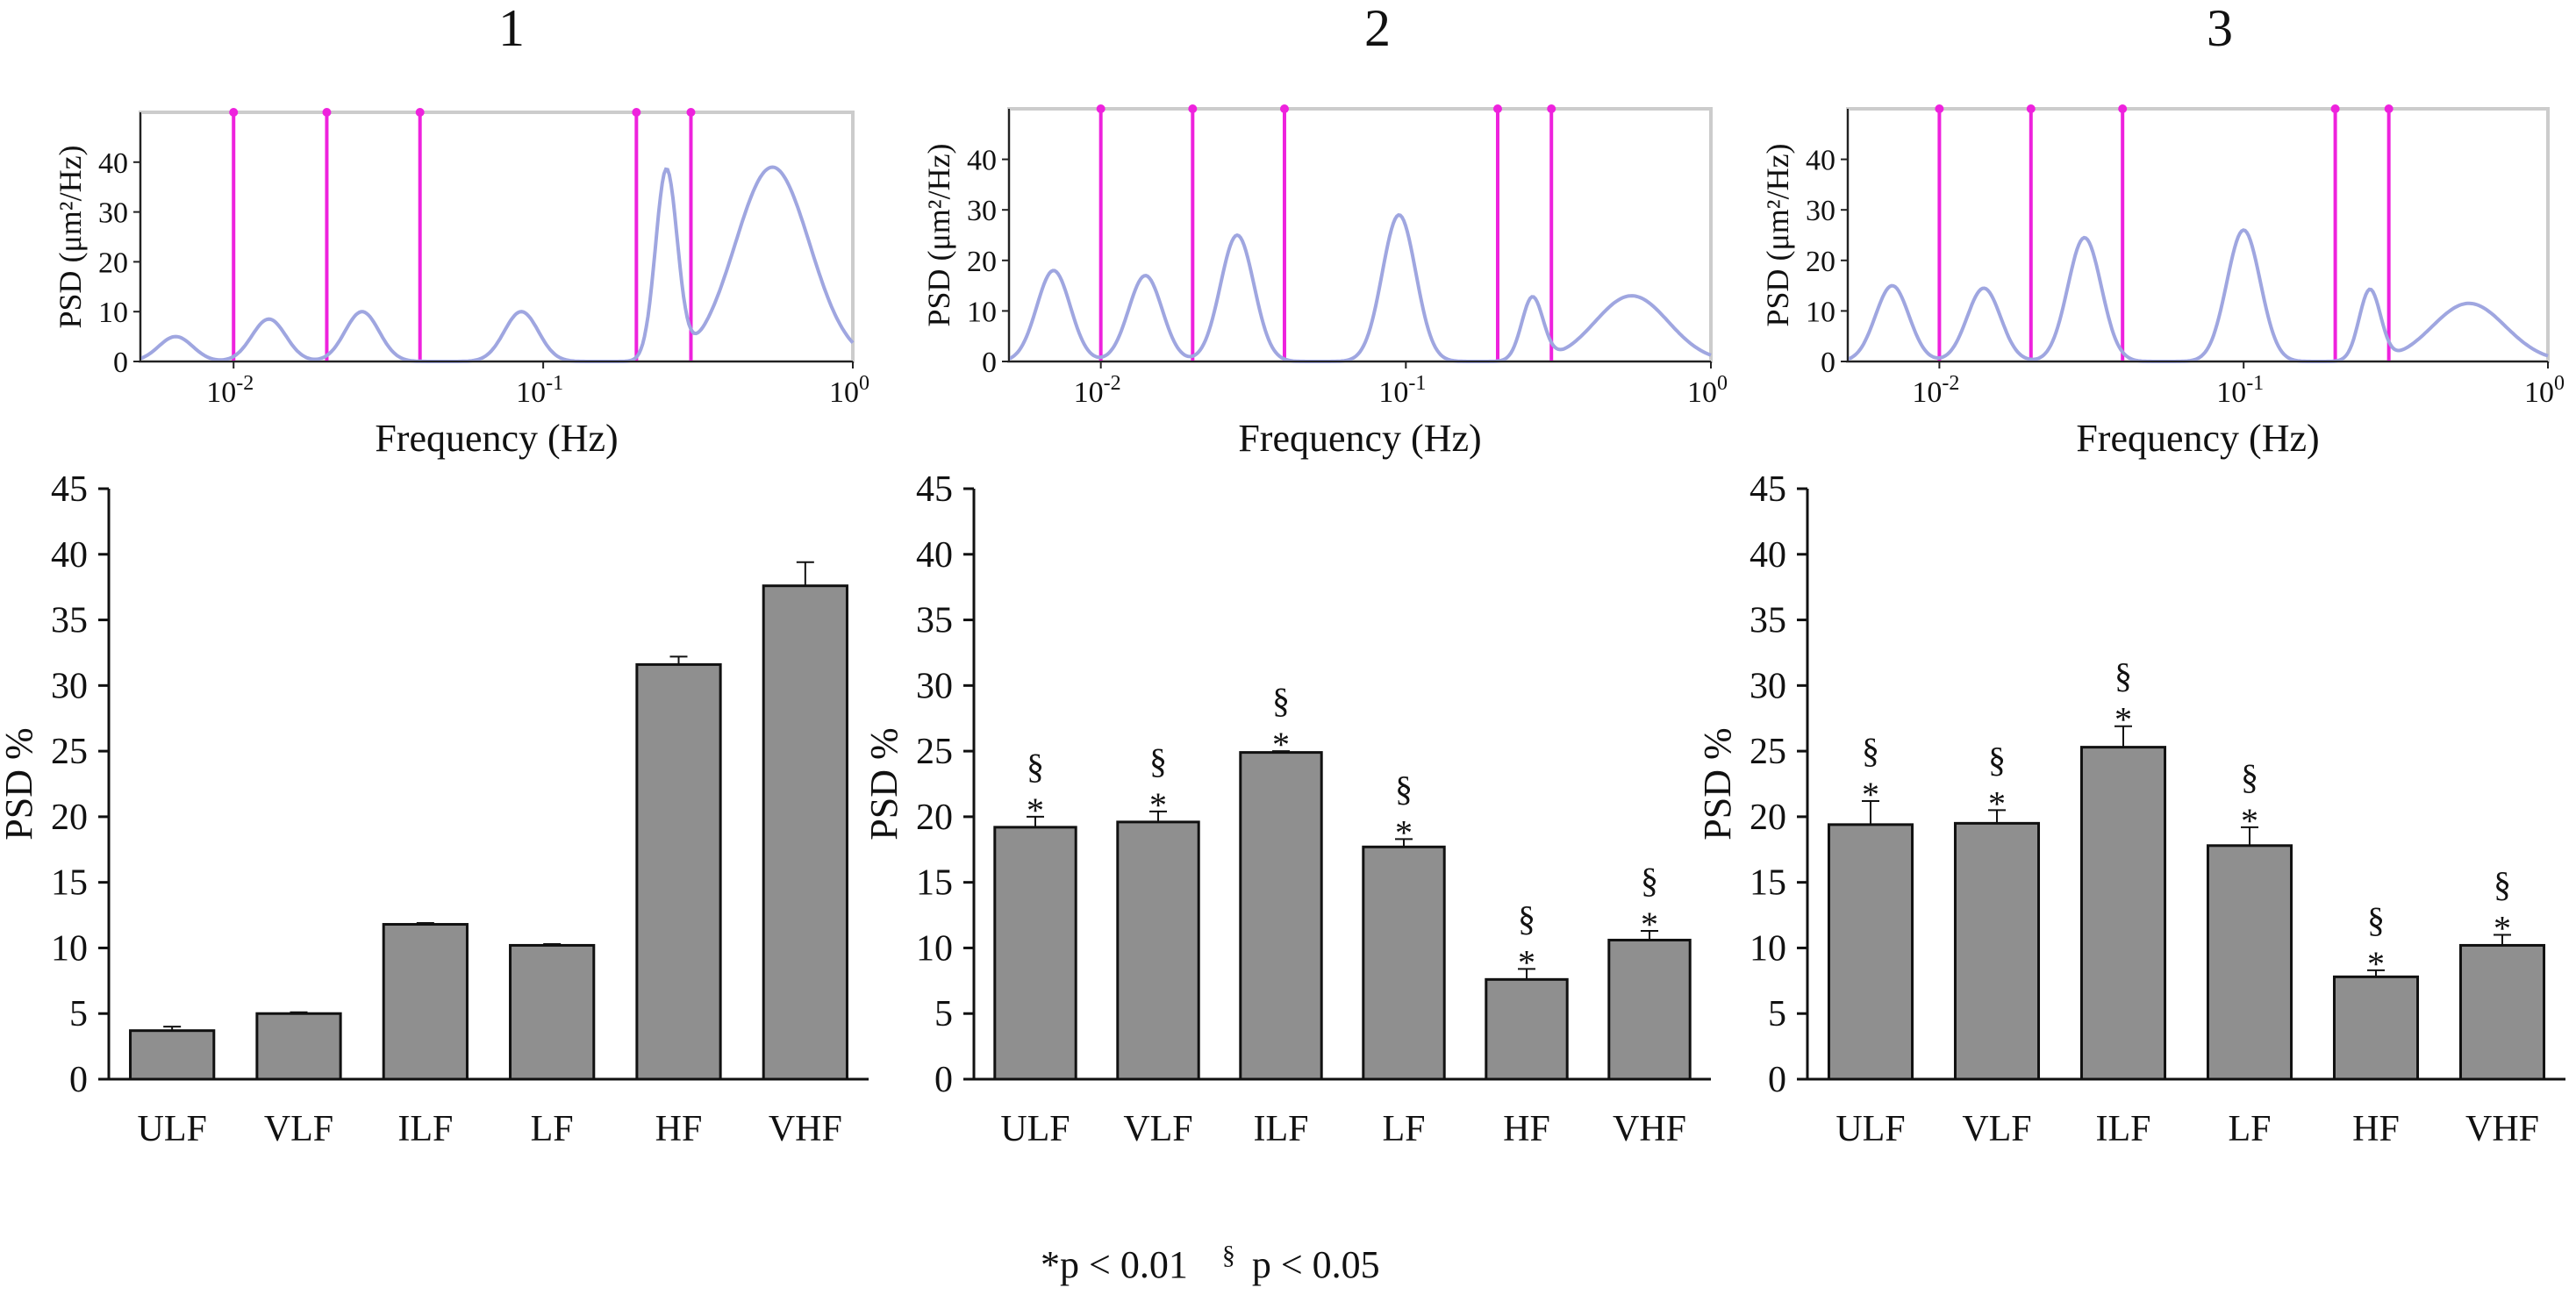 The height and width of the screenshot is (1295, 2576). What do you see at coordinates (1768, 621) in the screenshot?
I see `y-tick-label: 35` at bounding box center [1768, 621].